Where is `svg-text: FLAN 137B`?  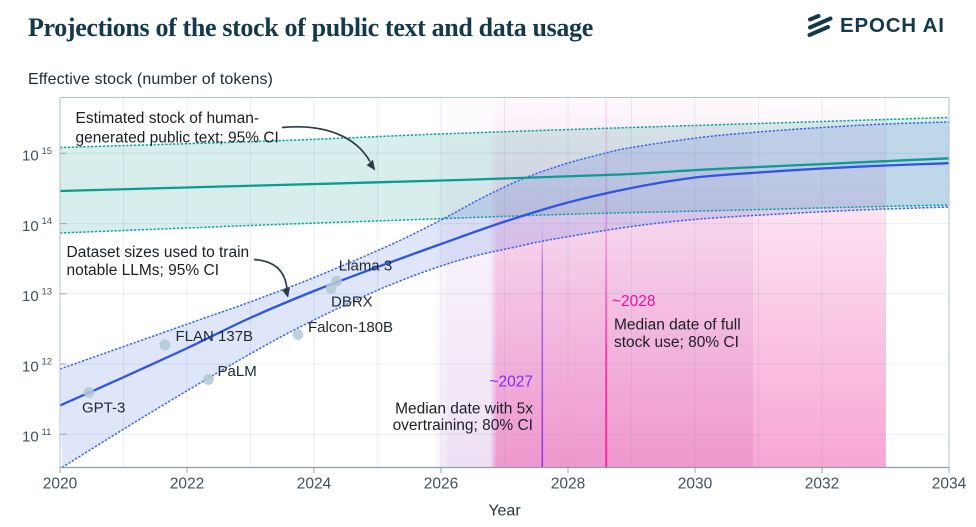
svg-text: FLAN 137B is located at coordinates (215, 336).